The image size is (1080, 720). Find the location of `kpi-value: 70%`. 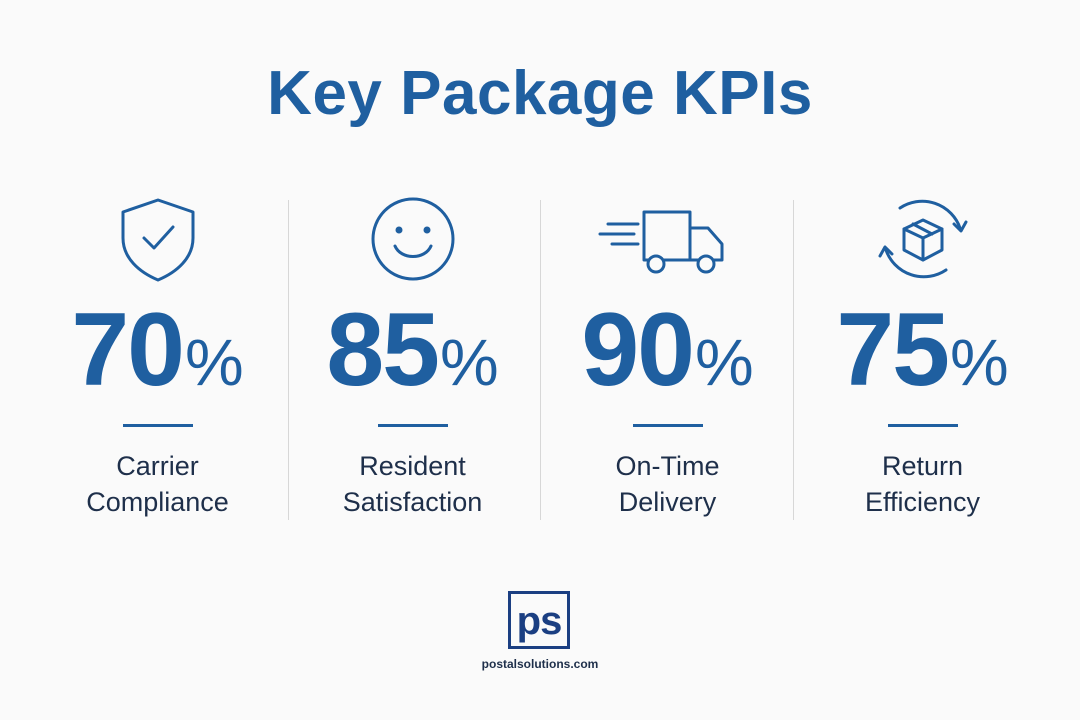

kpi-value: 70% is located at coordinates (157, 350).